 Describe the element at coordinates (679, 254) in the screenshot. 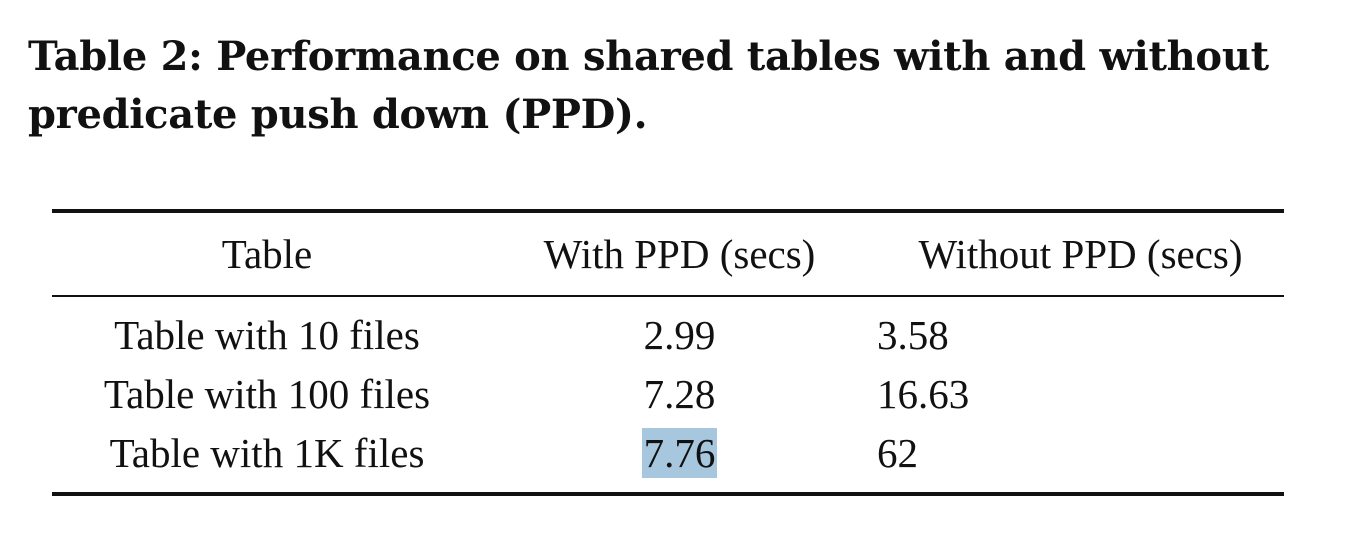

I see `header-with-ppd: With PPD (secs)` at that location.